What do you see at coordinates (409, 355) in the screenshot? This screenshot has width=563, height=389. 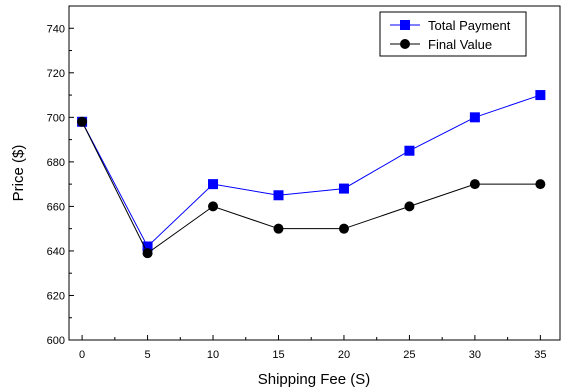 I see `x-tick-label: 25` at bounding box center [409, 355].